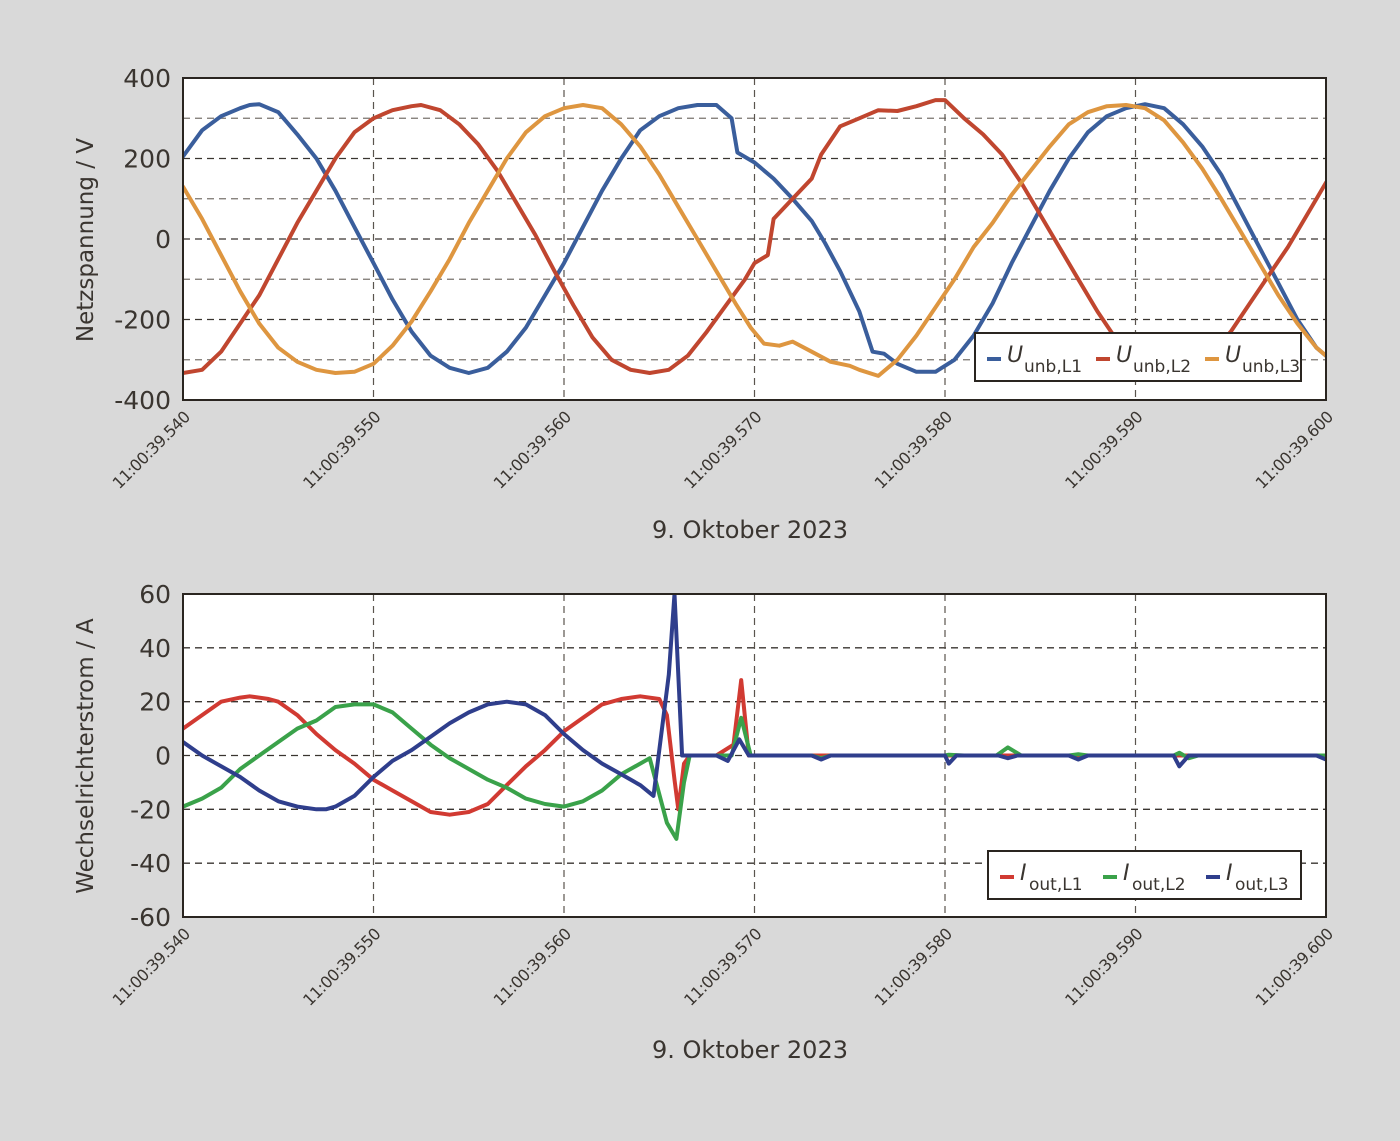 The width and height of the screenshot is (1400, 1141). What do you see at coordinates (142, 239) in the screenshot?
I see `voltage-y-ticks: 400 200 0 -200 -400` at bounding box center [142, 239].